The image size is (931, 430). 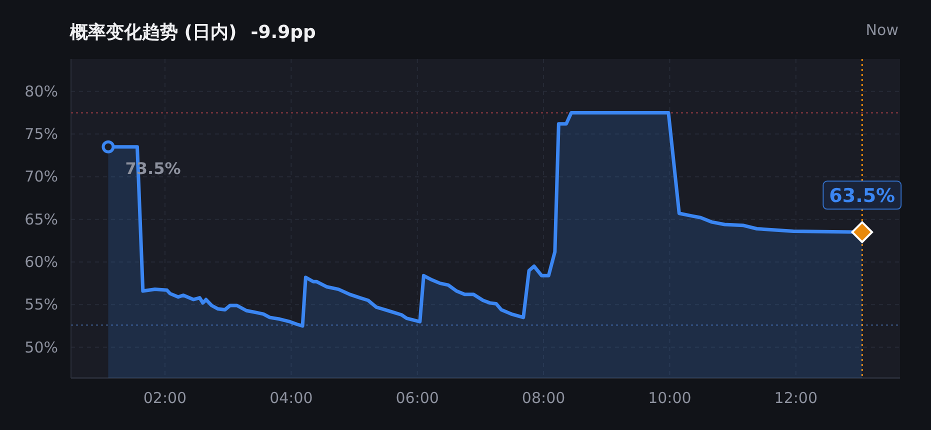 I want to click on chart-title: 概率变化趋势 (日内), so click(x=153, y=32).